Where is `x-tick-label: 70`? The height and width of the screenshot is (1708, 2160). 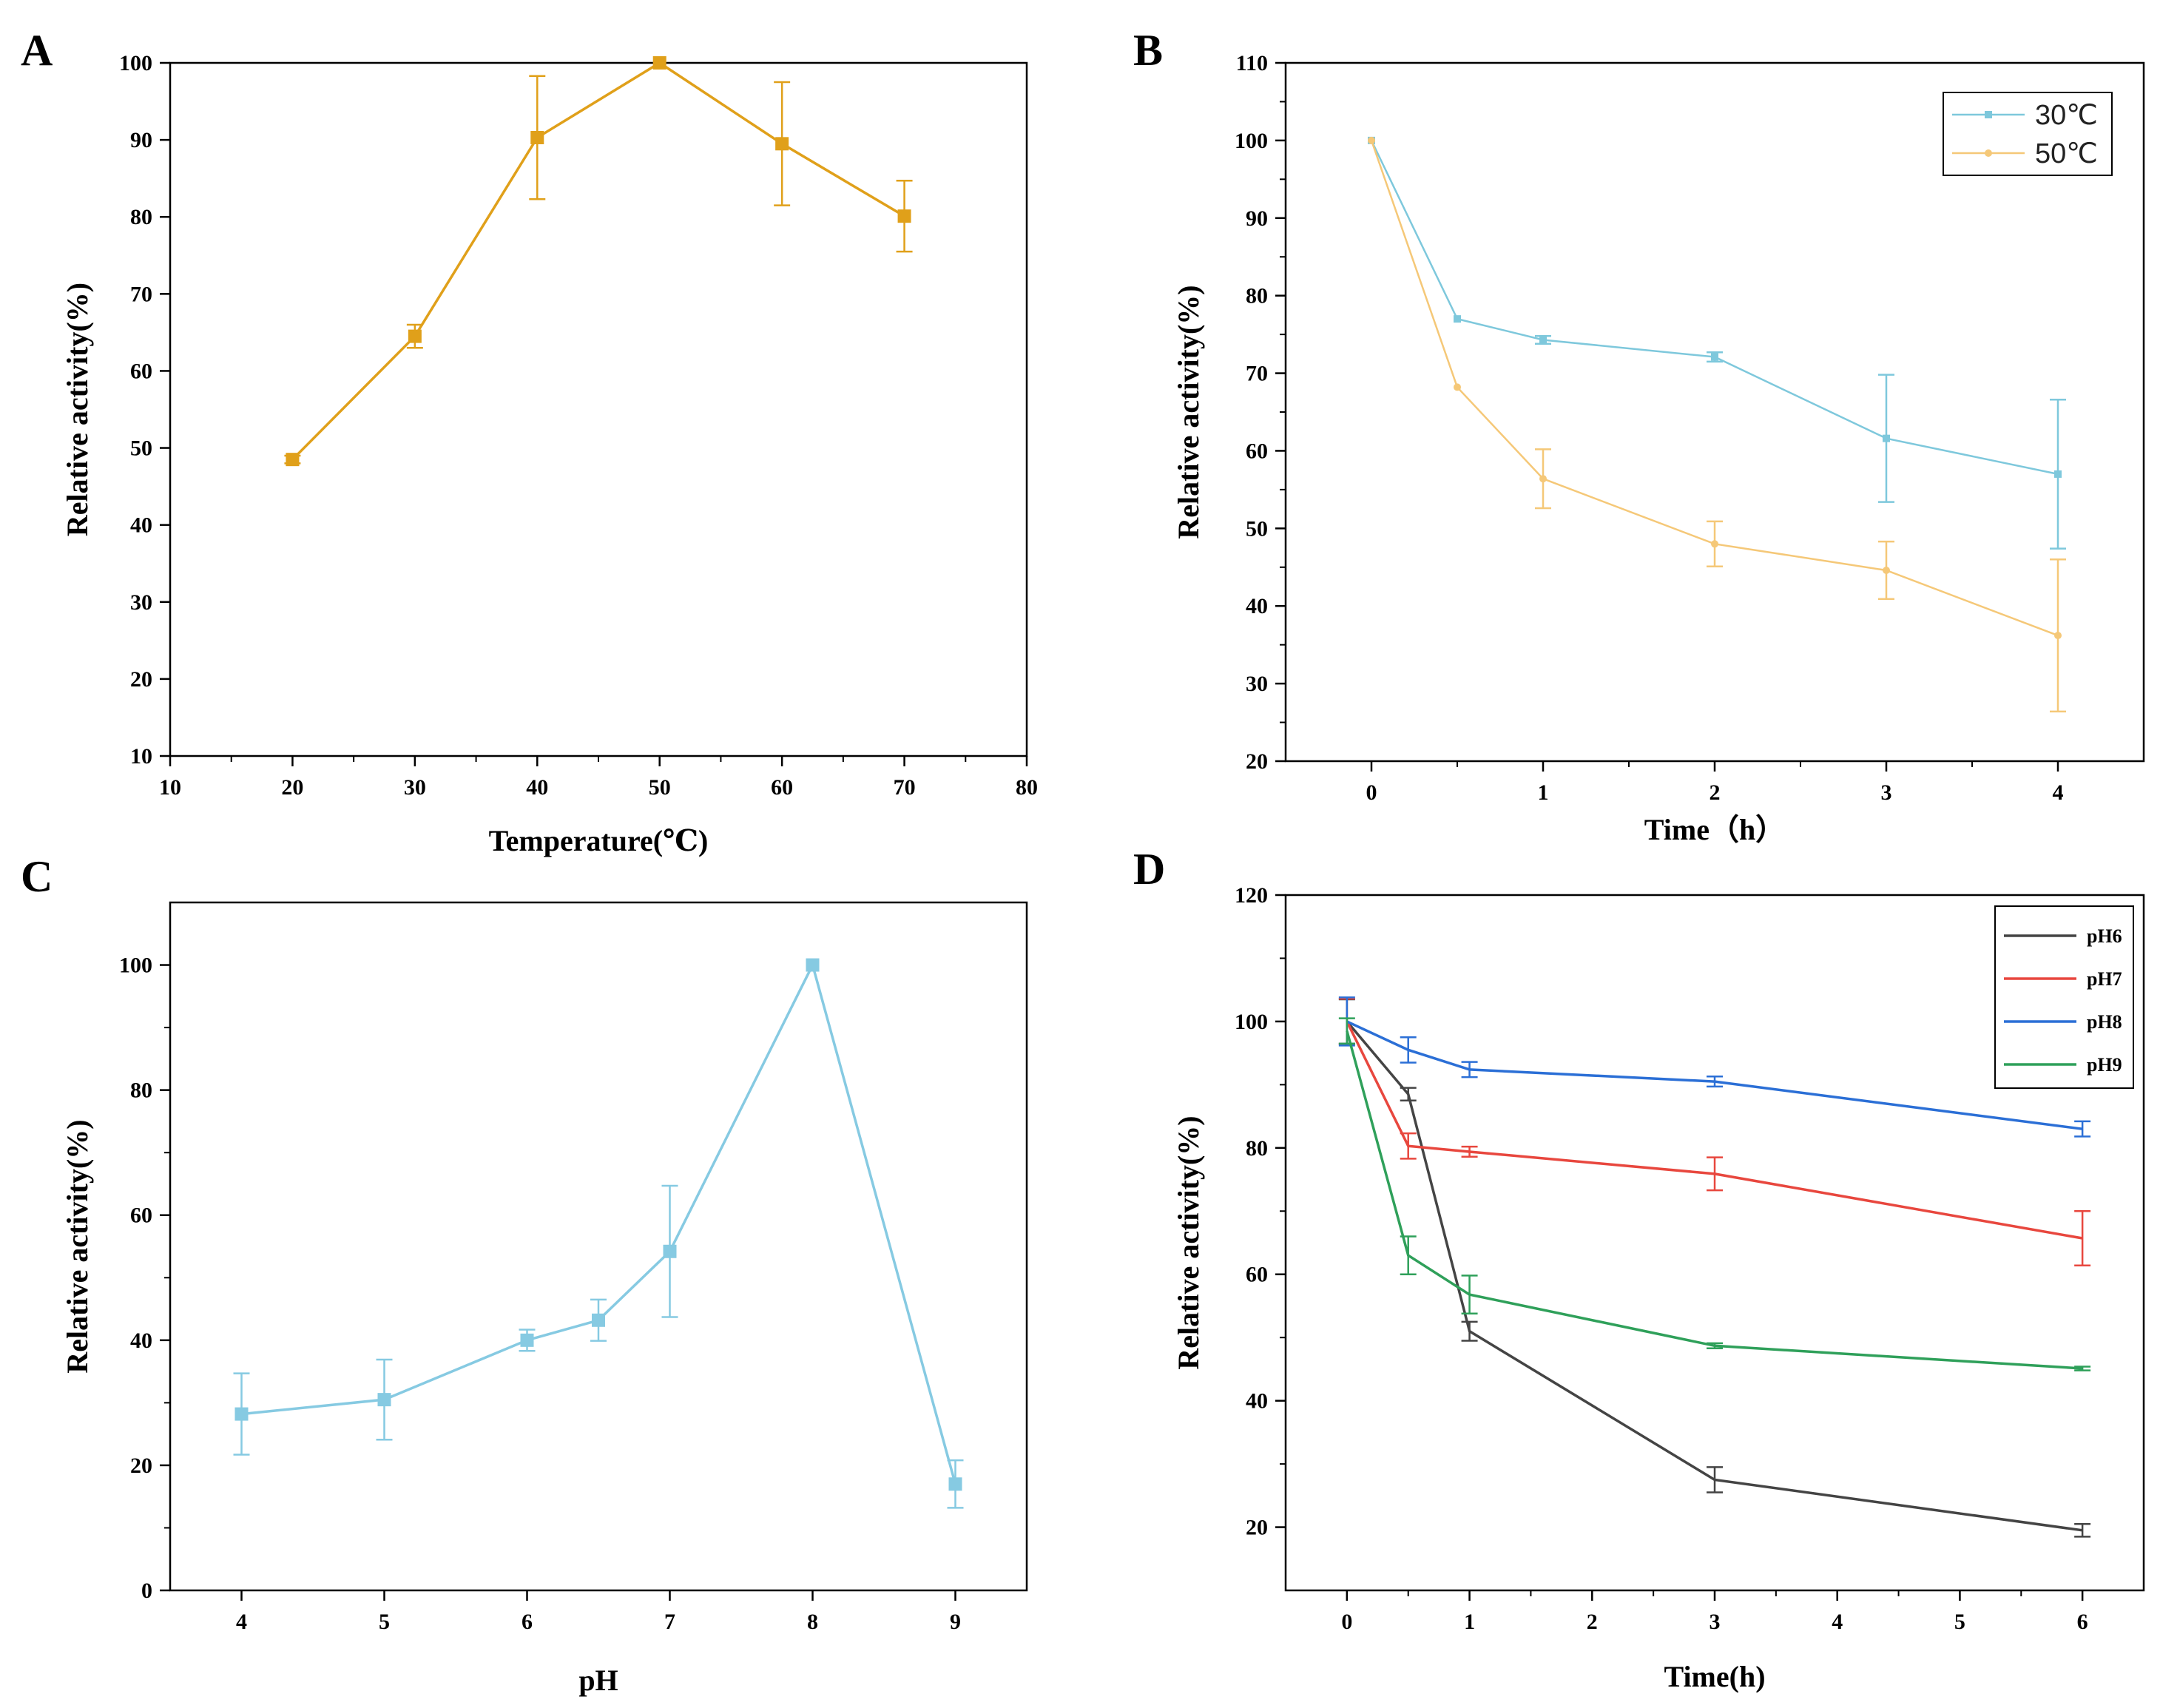
x-tick-label: 70 is located at coordinates (905, 788).